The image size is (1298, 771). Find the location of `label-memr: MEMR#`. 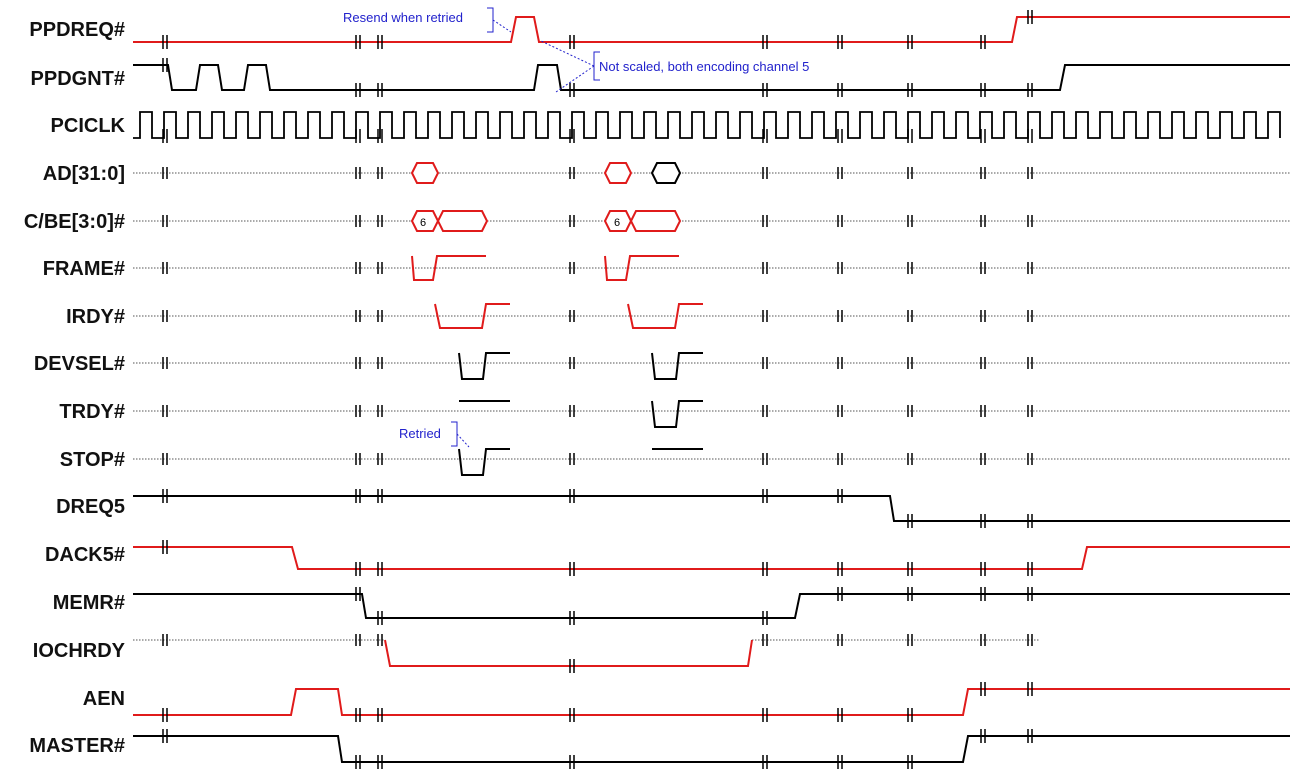

label-memr: MEMR# is located at coordinates (89, 603).